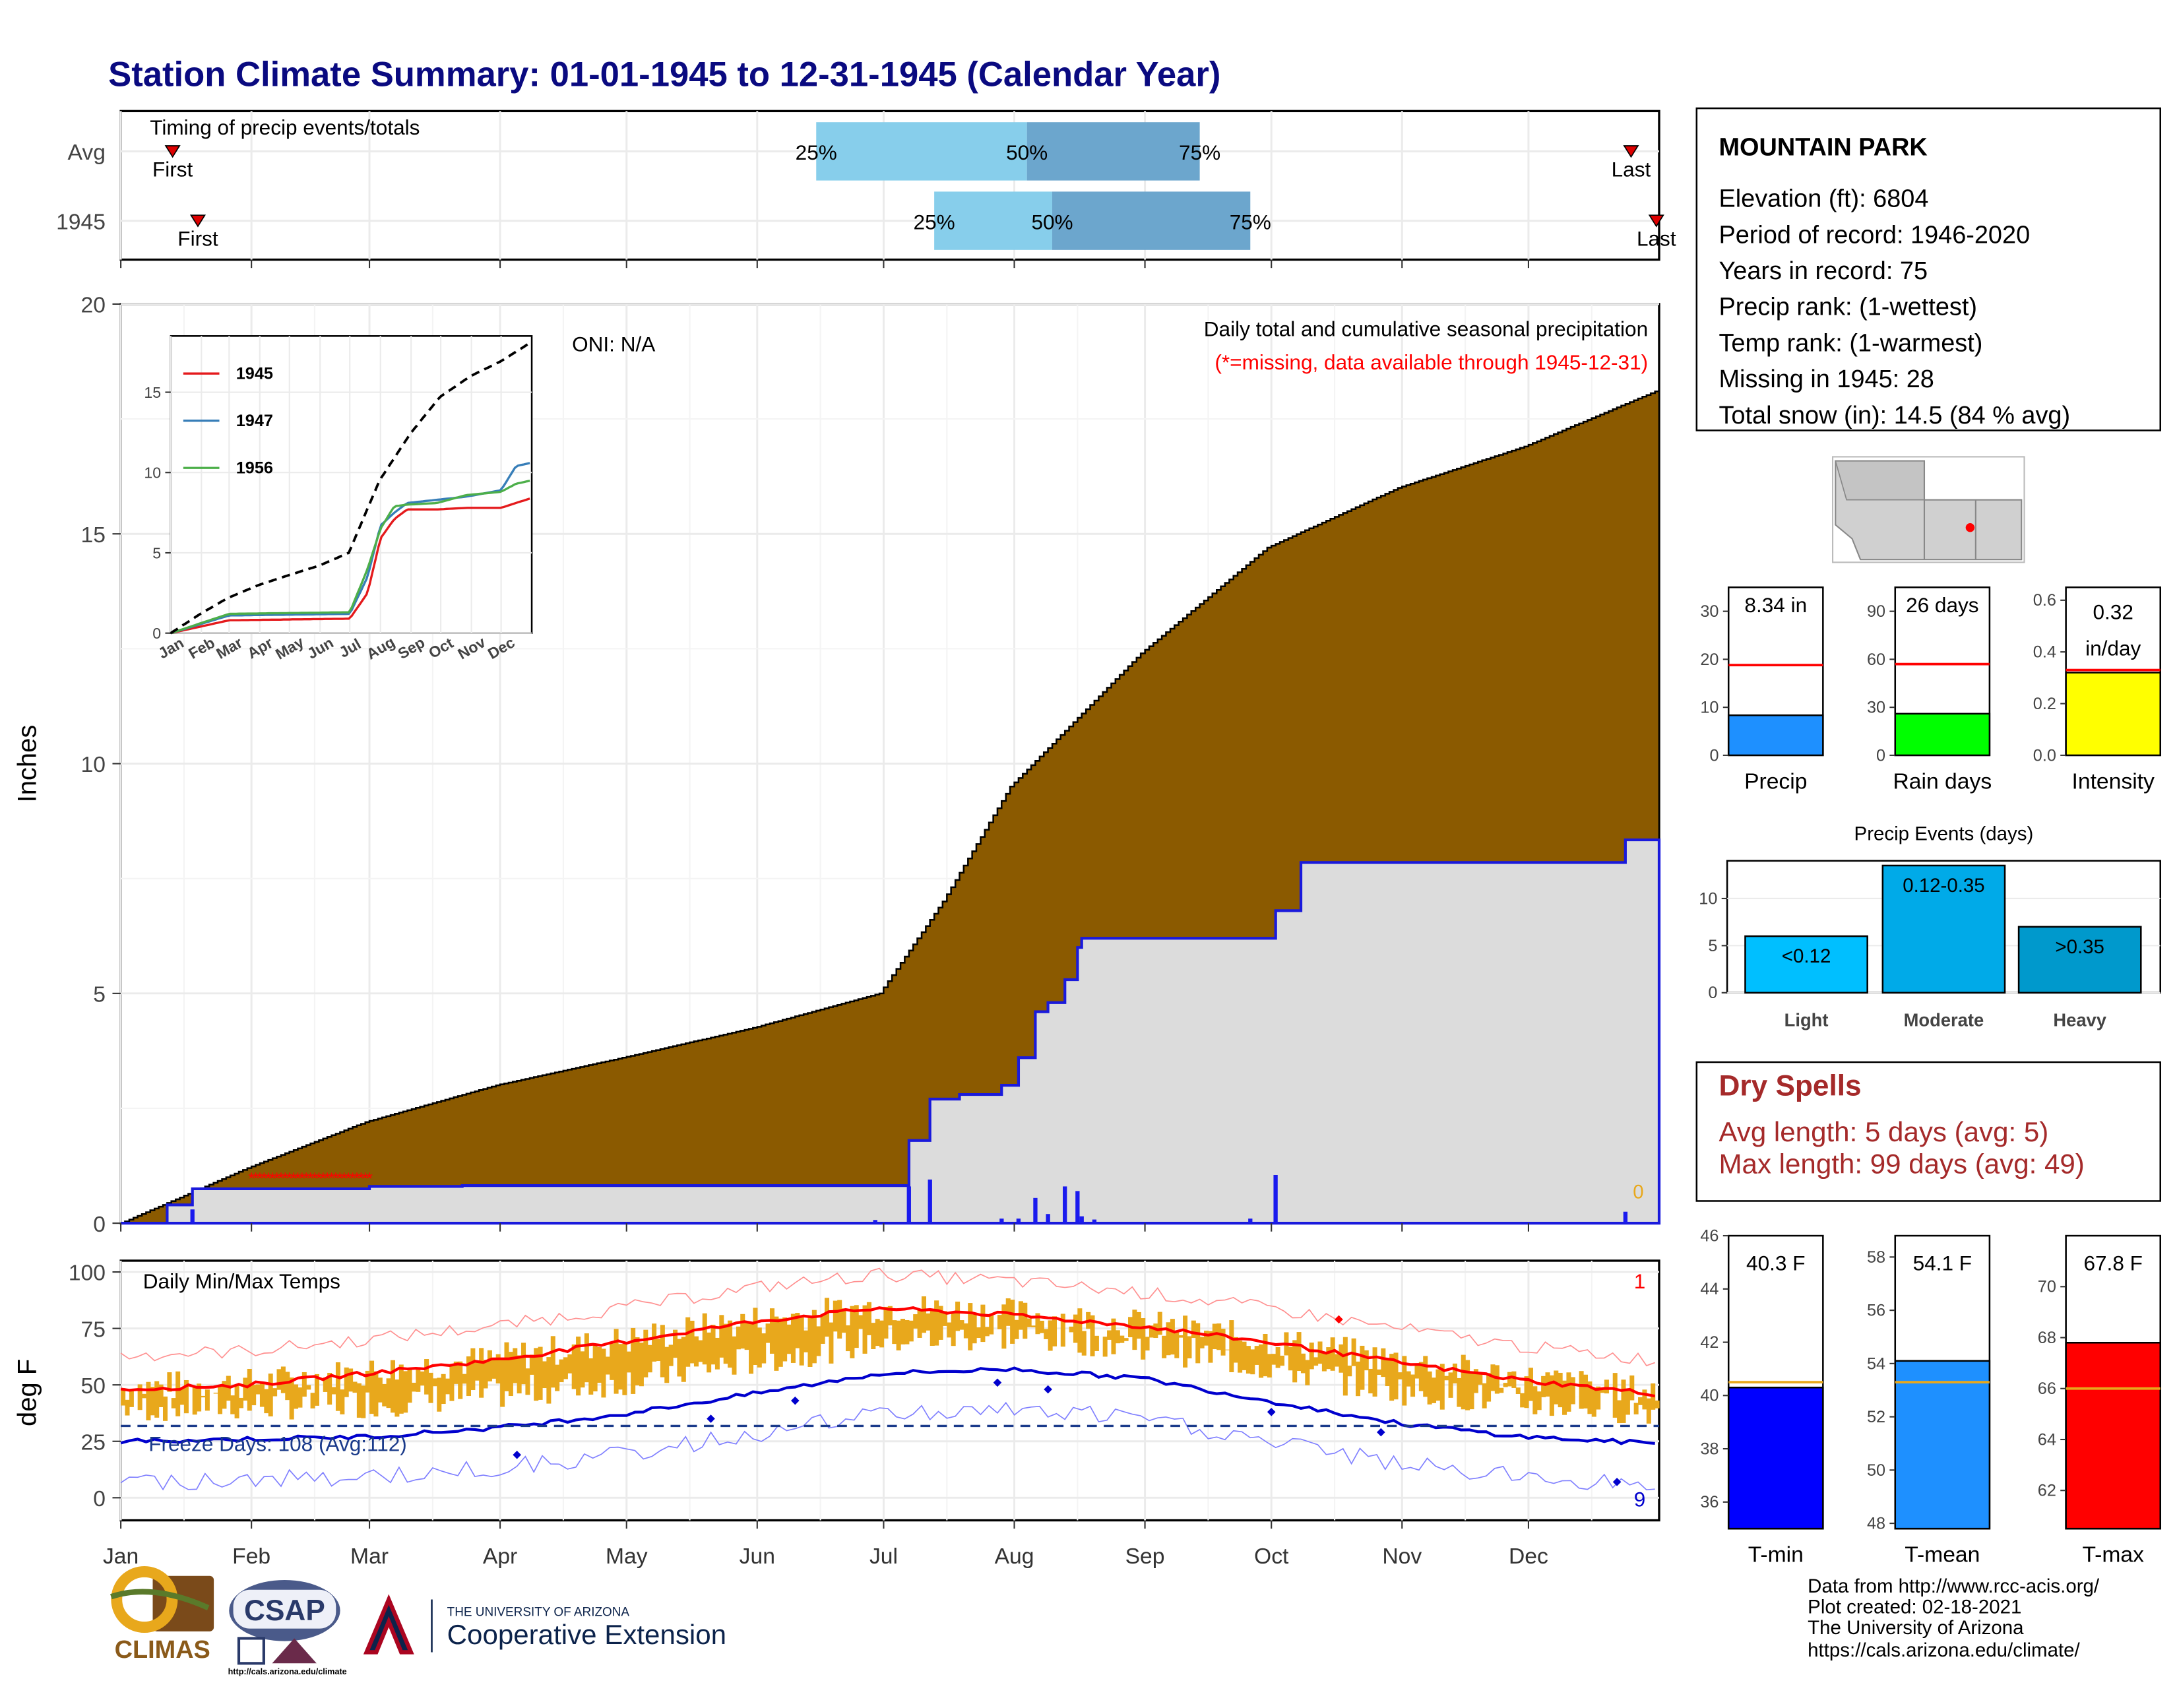 Image resolution: width=2177 pixels, height=1708 pixels. Describe the element at coordinates (1640, 1281) in the screenshot. I see `tmax-record-count: 1` at that location.